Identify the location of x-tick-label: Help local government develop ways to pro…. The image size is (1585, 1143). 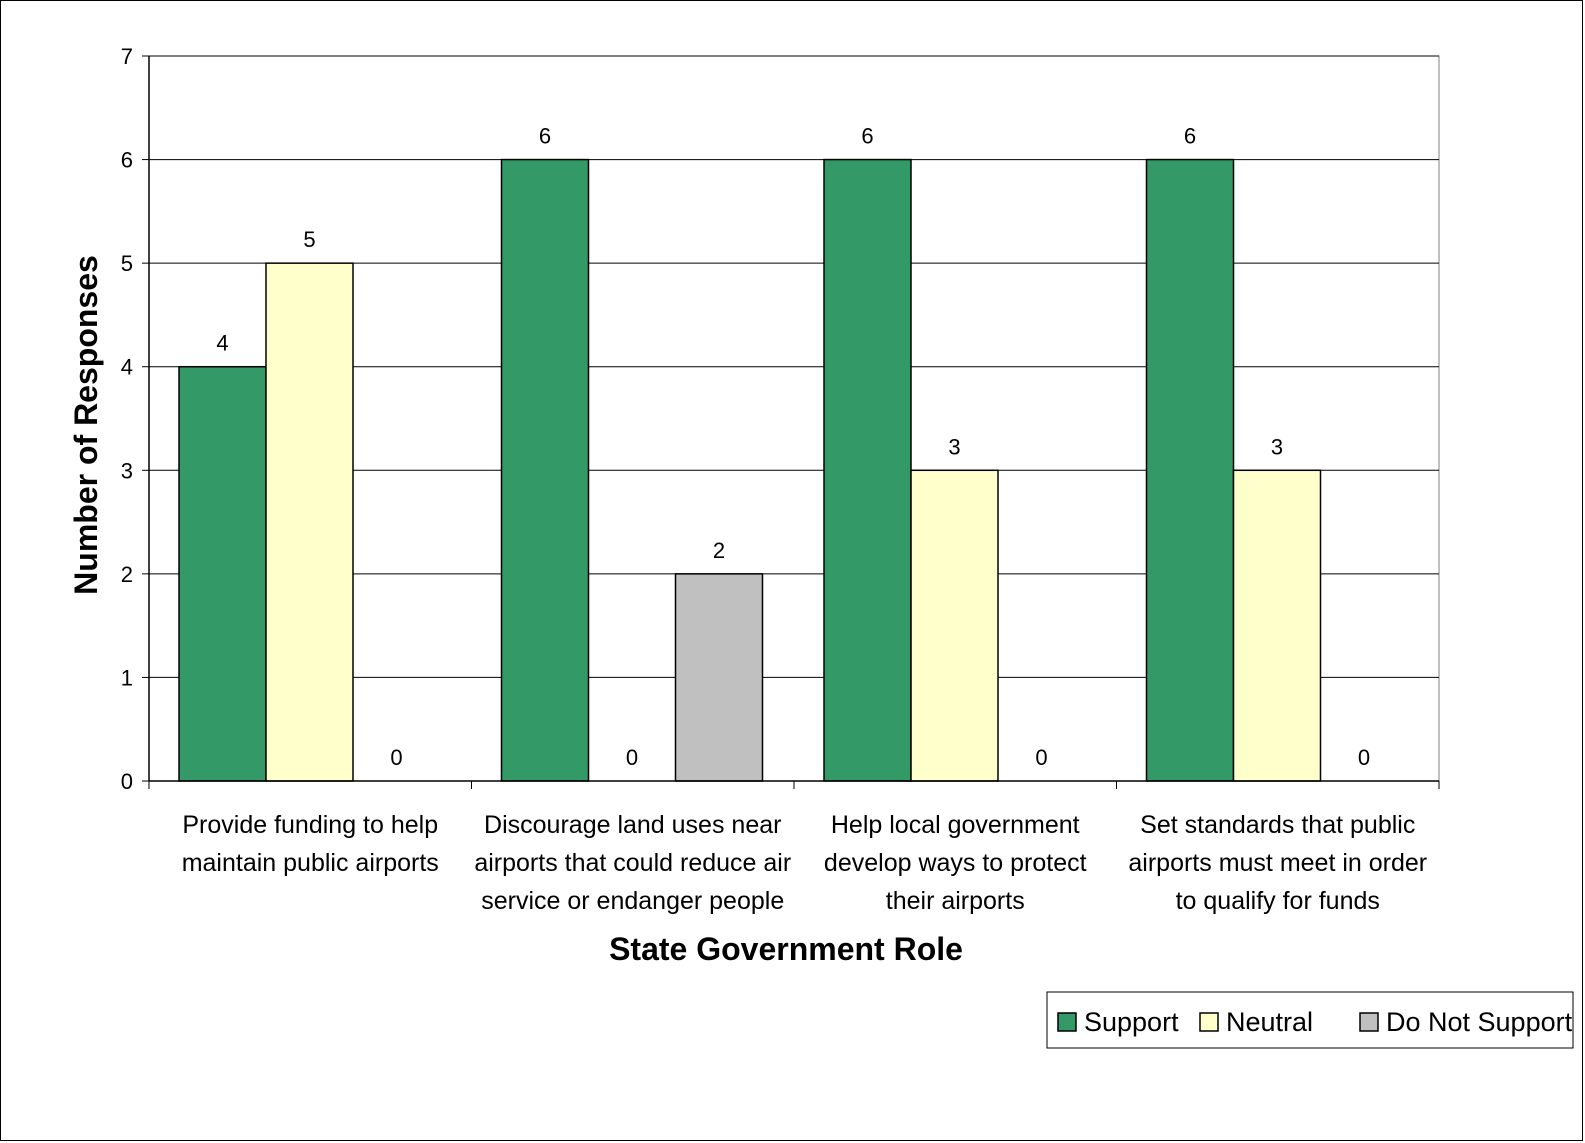
(955, 863).